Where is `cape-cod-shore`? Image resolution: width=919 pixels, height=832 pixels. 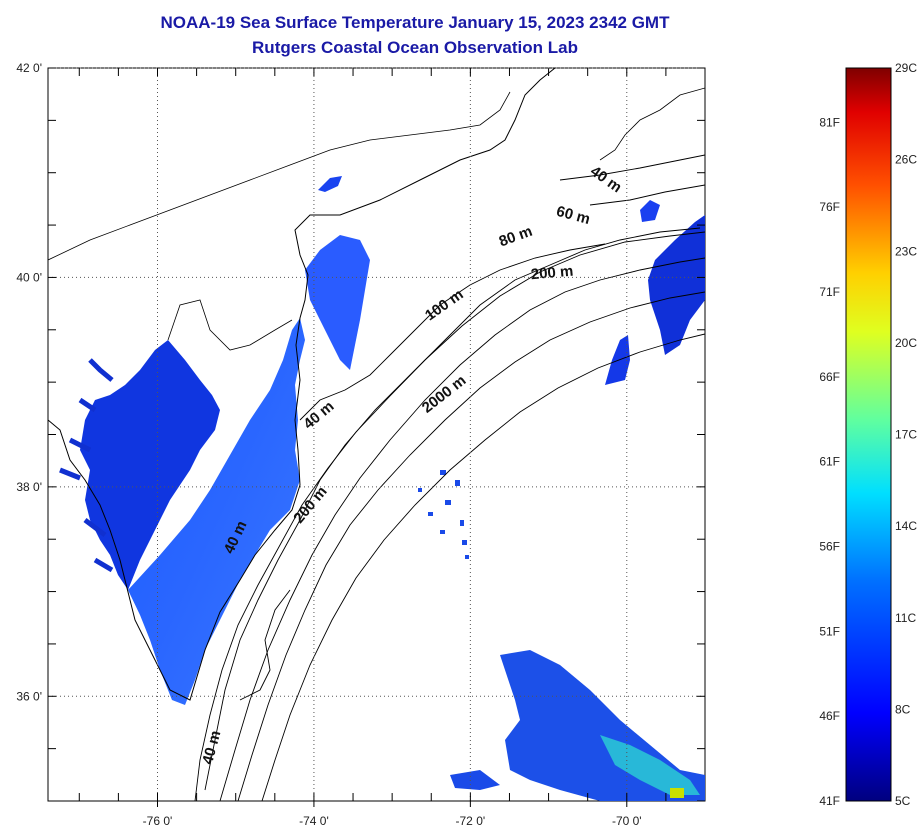 cape-cod-shore is located at coordinates (652, 124).